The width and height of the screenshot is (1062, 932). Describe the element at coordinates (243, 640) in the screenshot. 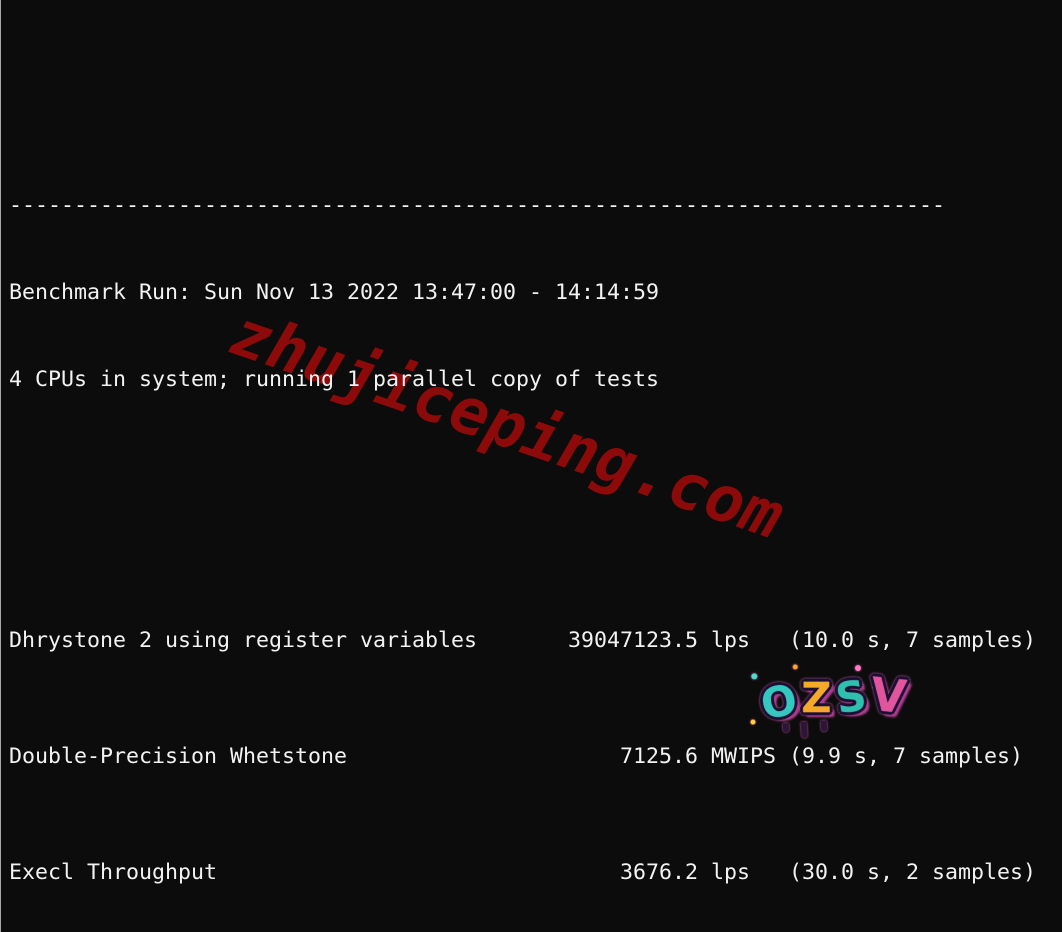

I see `benchmark-label: Dhrystone 2 using register variables` at that location.